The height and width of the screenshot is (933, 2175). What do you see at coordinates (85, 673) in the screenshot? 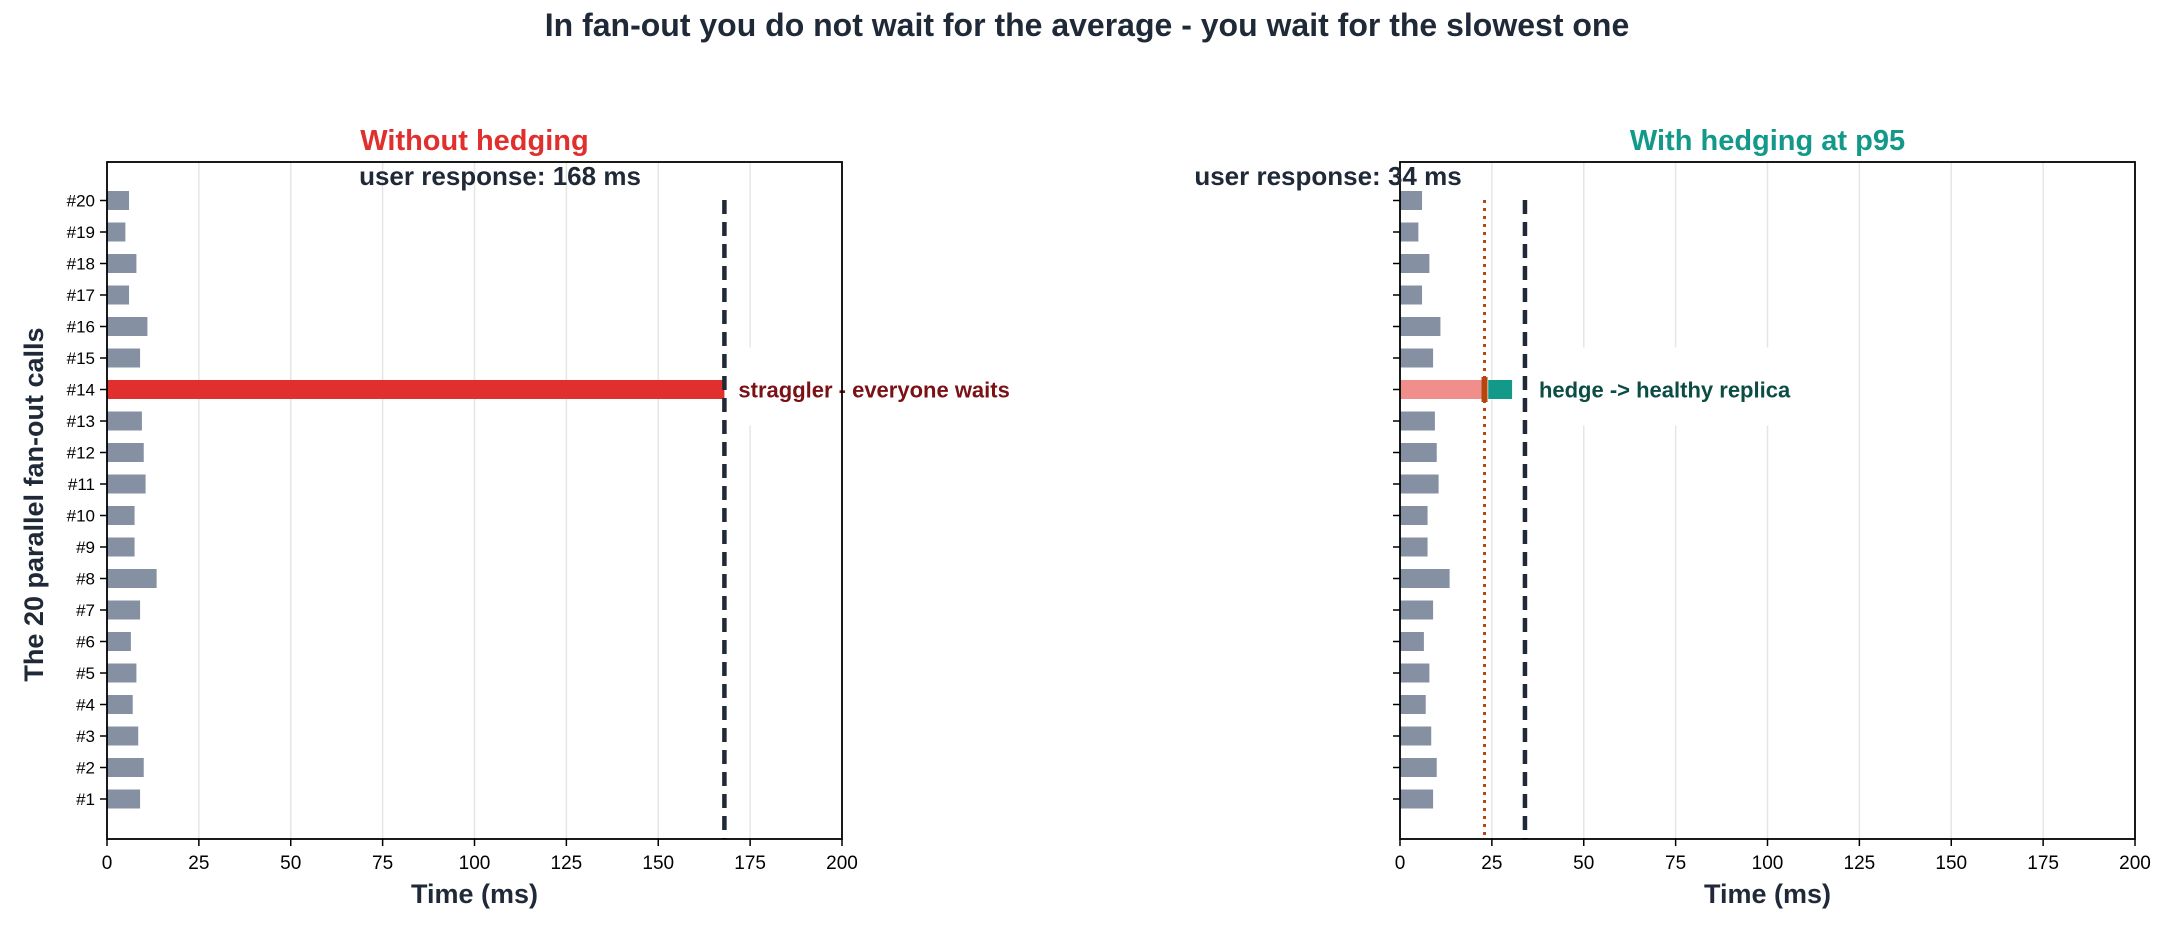
I see `y-tick-label: #5` at bounding box center [85, 673].